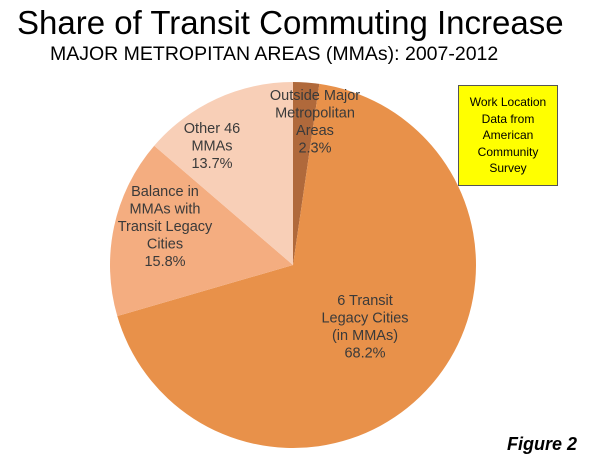 The height and width of the screenshot is (465, 595). What do you see at coordinates (508, 168) in the screenshot?
I see `note-line: Survey` at bounding box center [508, 168].